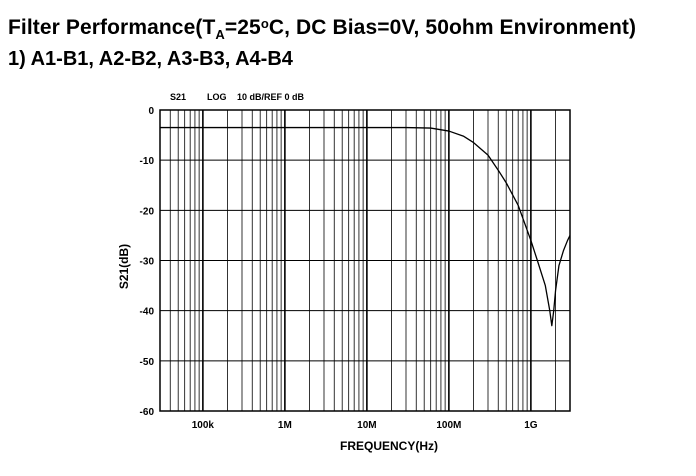  What do you see at coordinates (147, 362) in the screenshot?
I see `y-tick-label: -50` at bounding box center [147, 362].